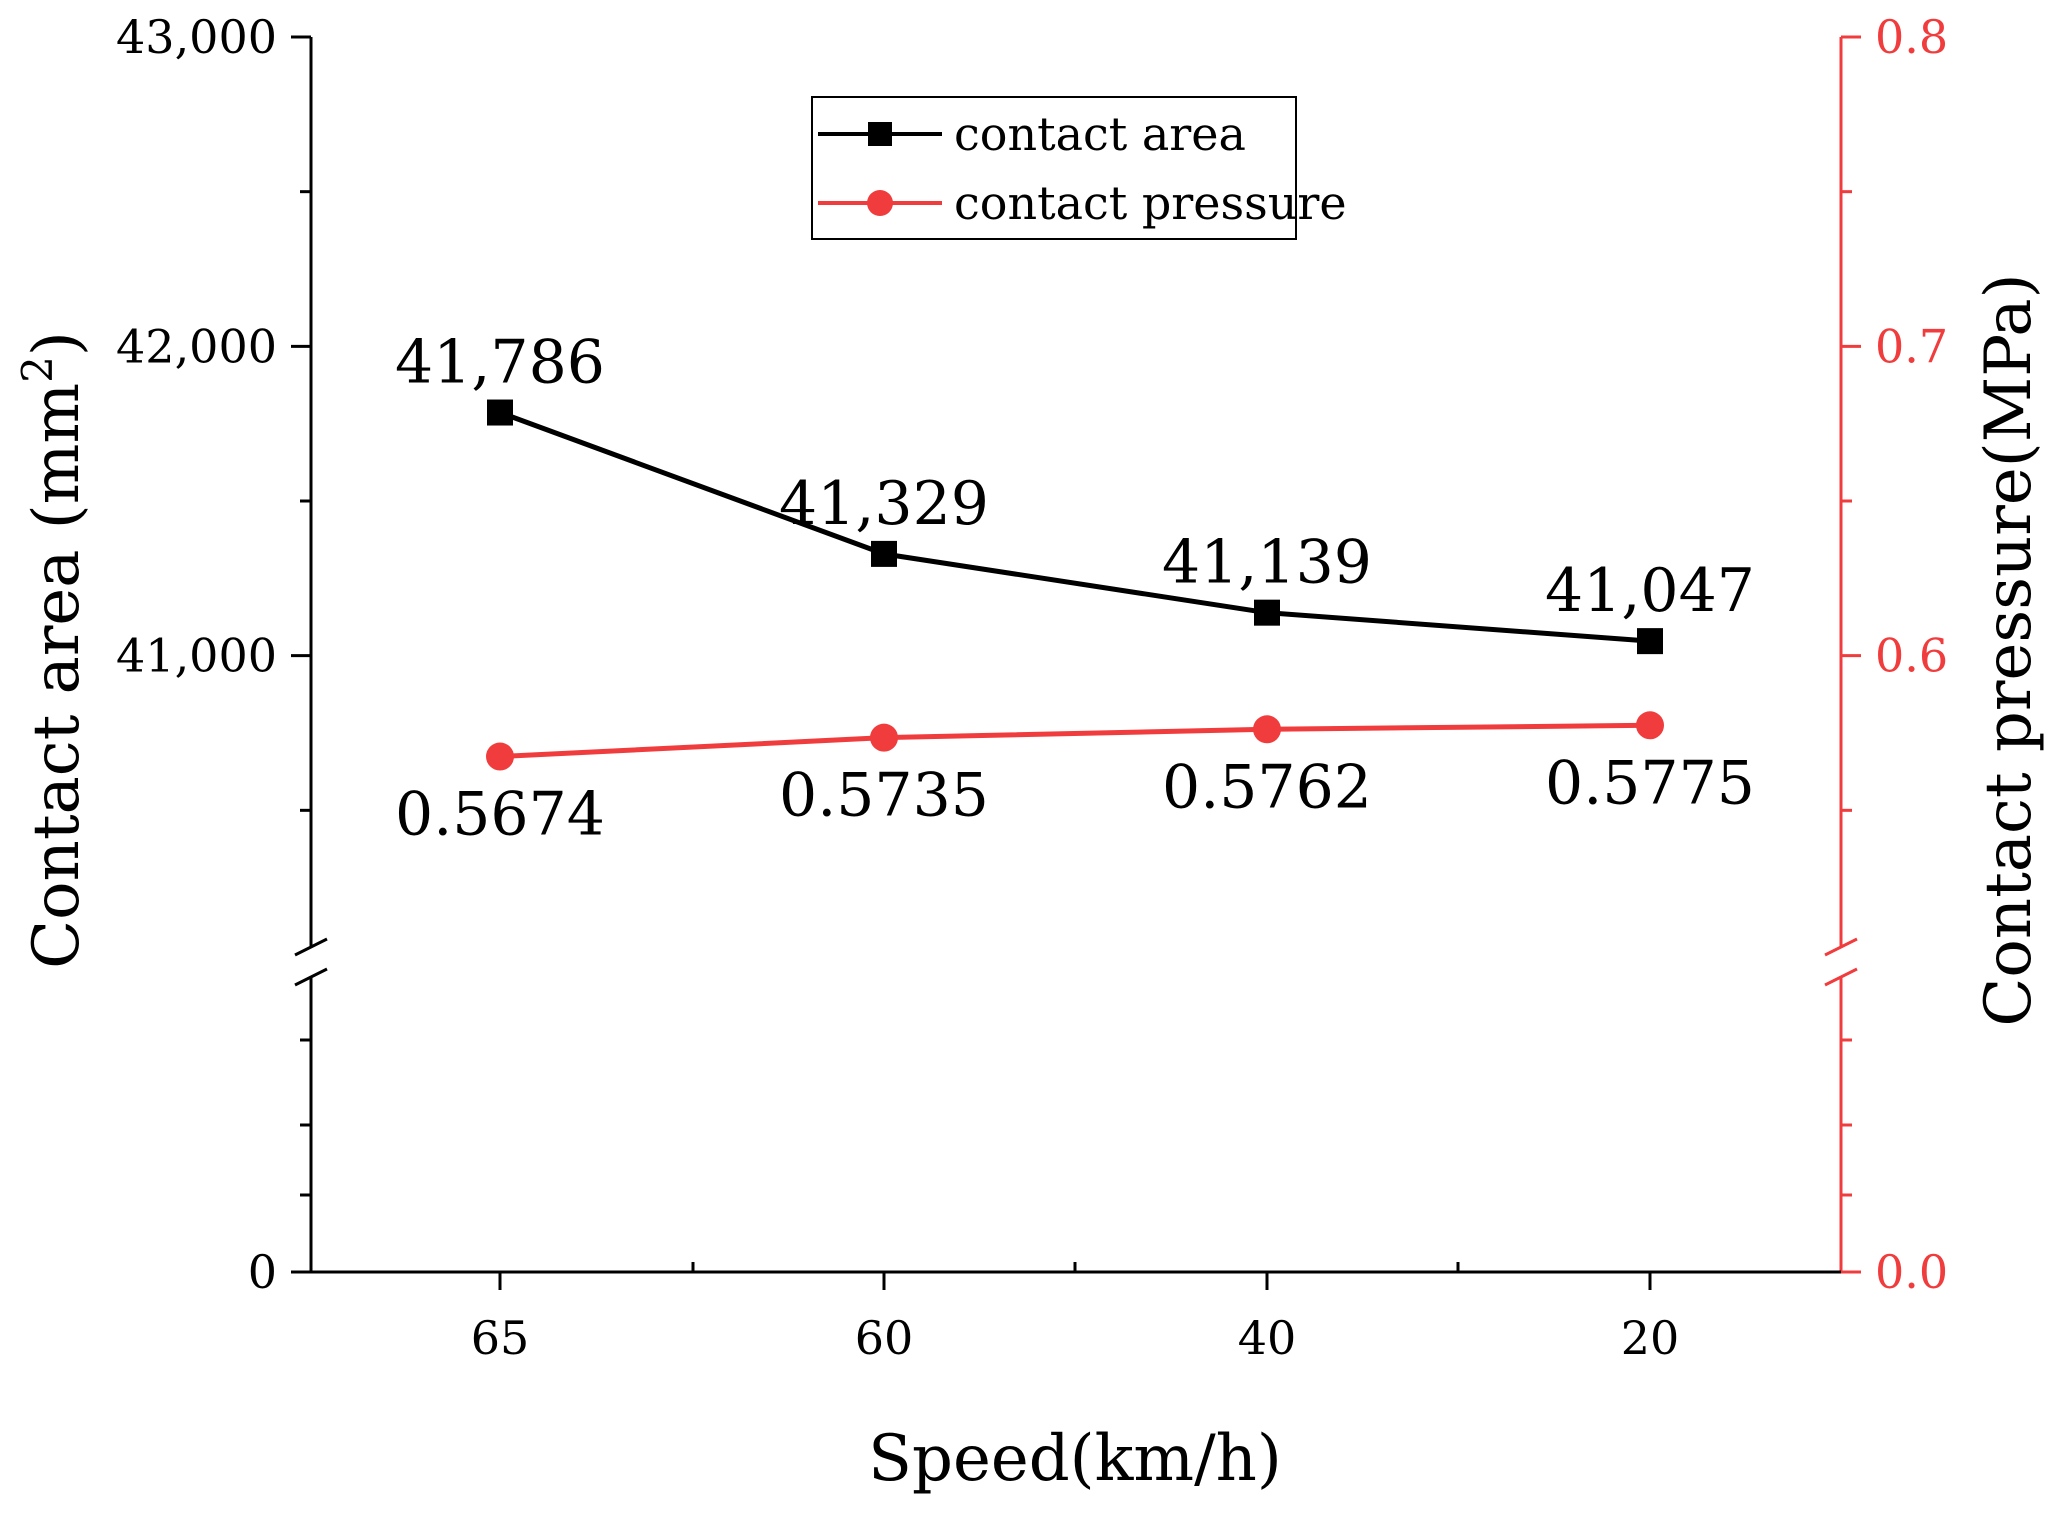 The height and width of the screenshot is (1532, 2068). What do you see at coordinates (500, 815) in the screenshot?
I see `data-label-contact-pressure: 0.5674` at bounding box center [500, 815].